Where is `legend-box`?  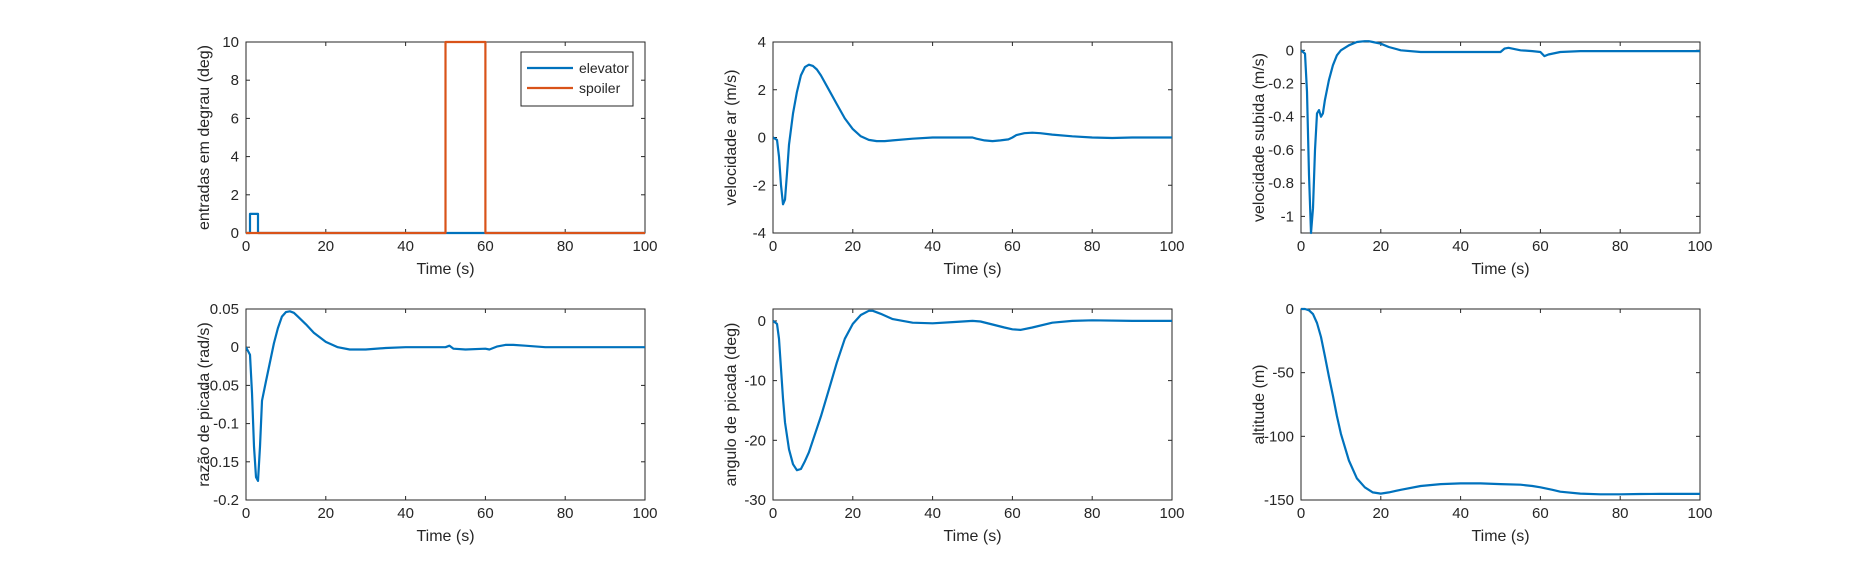
legend-box is located at coordinates (577, 79).